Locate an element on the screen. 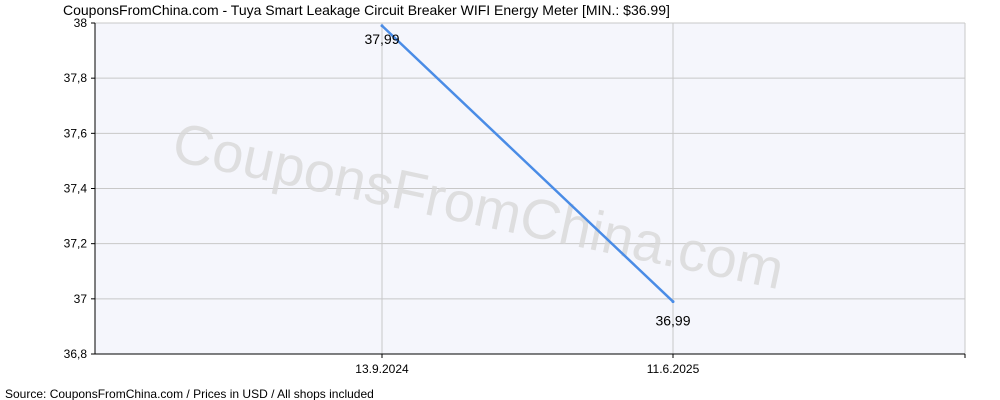 The height and width of the screenshot is (400, 1000). y-tick-label: 37,6 is located at coordinates (76, 133).